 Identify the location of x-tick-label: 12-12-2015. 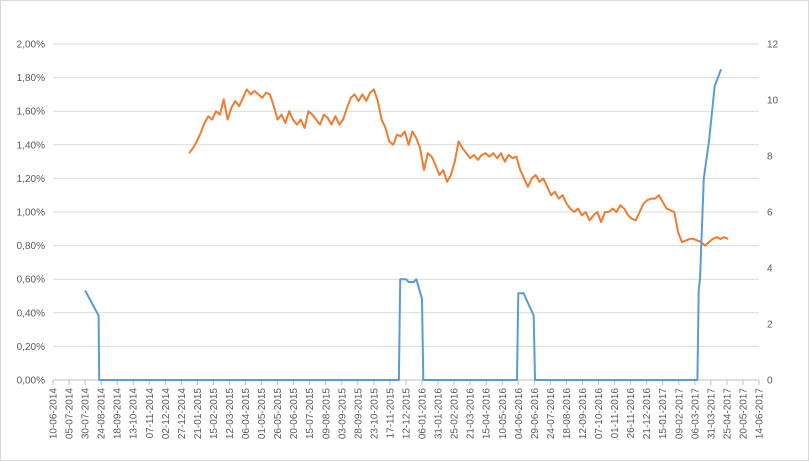
(407, 414).